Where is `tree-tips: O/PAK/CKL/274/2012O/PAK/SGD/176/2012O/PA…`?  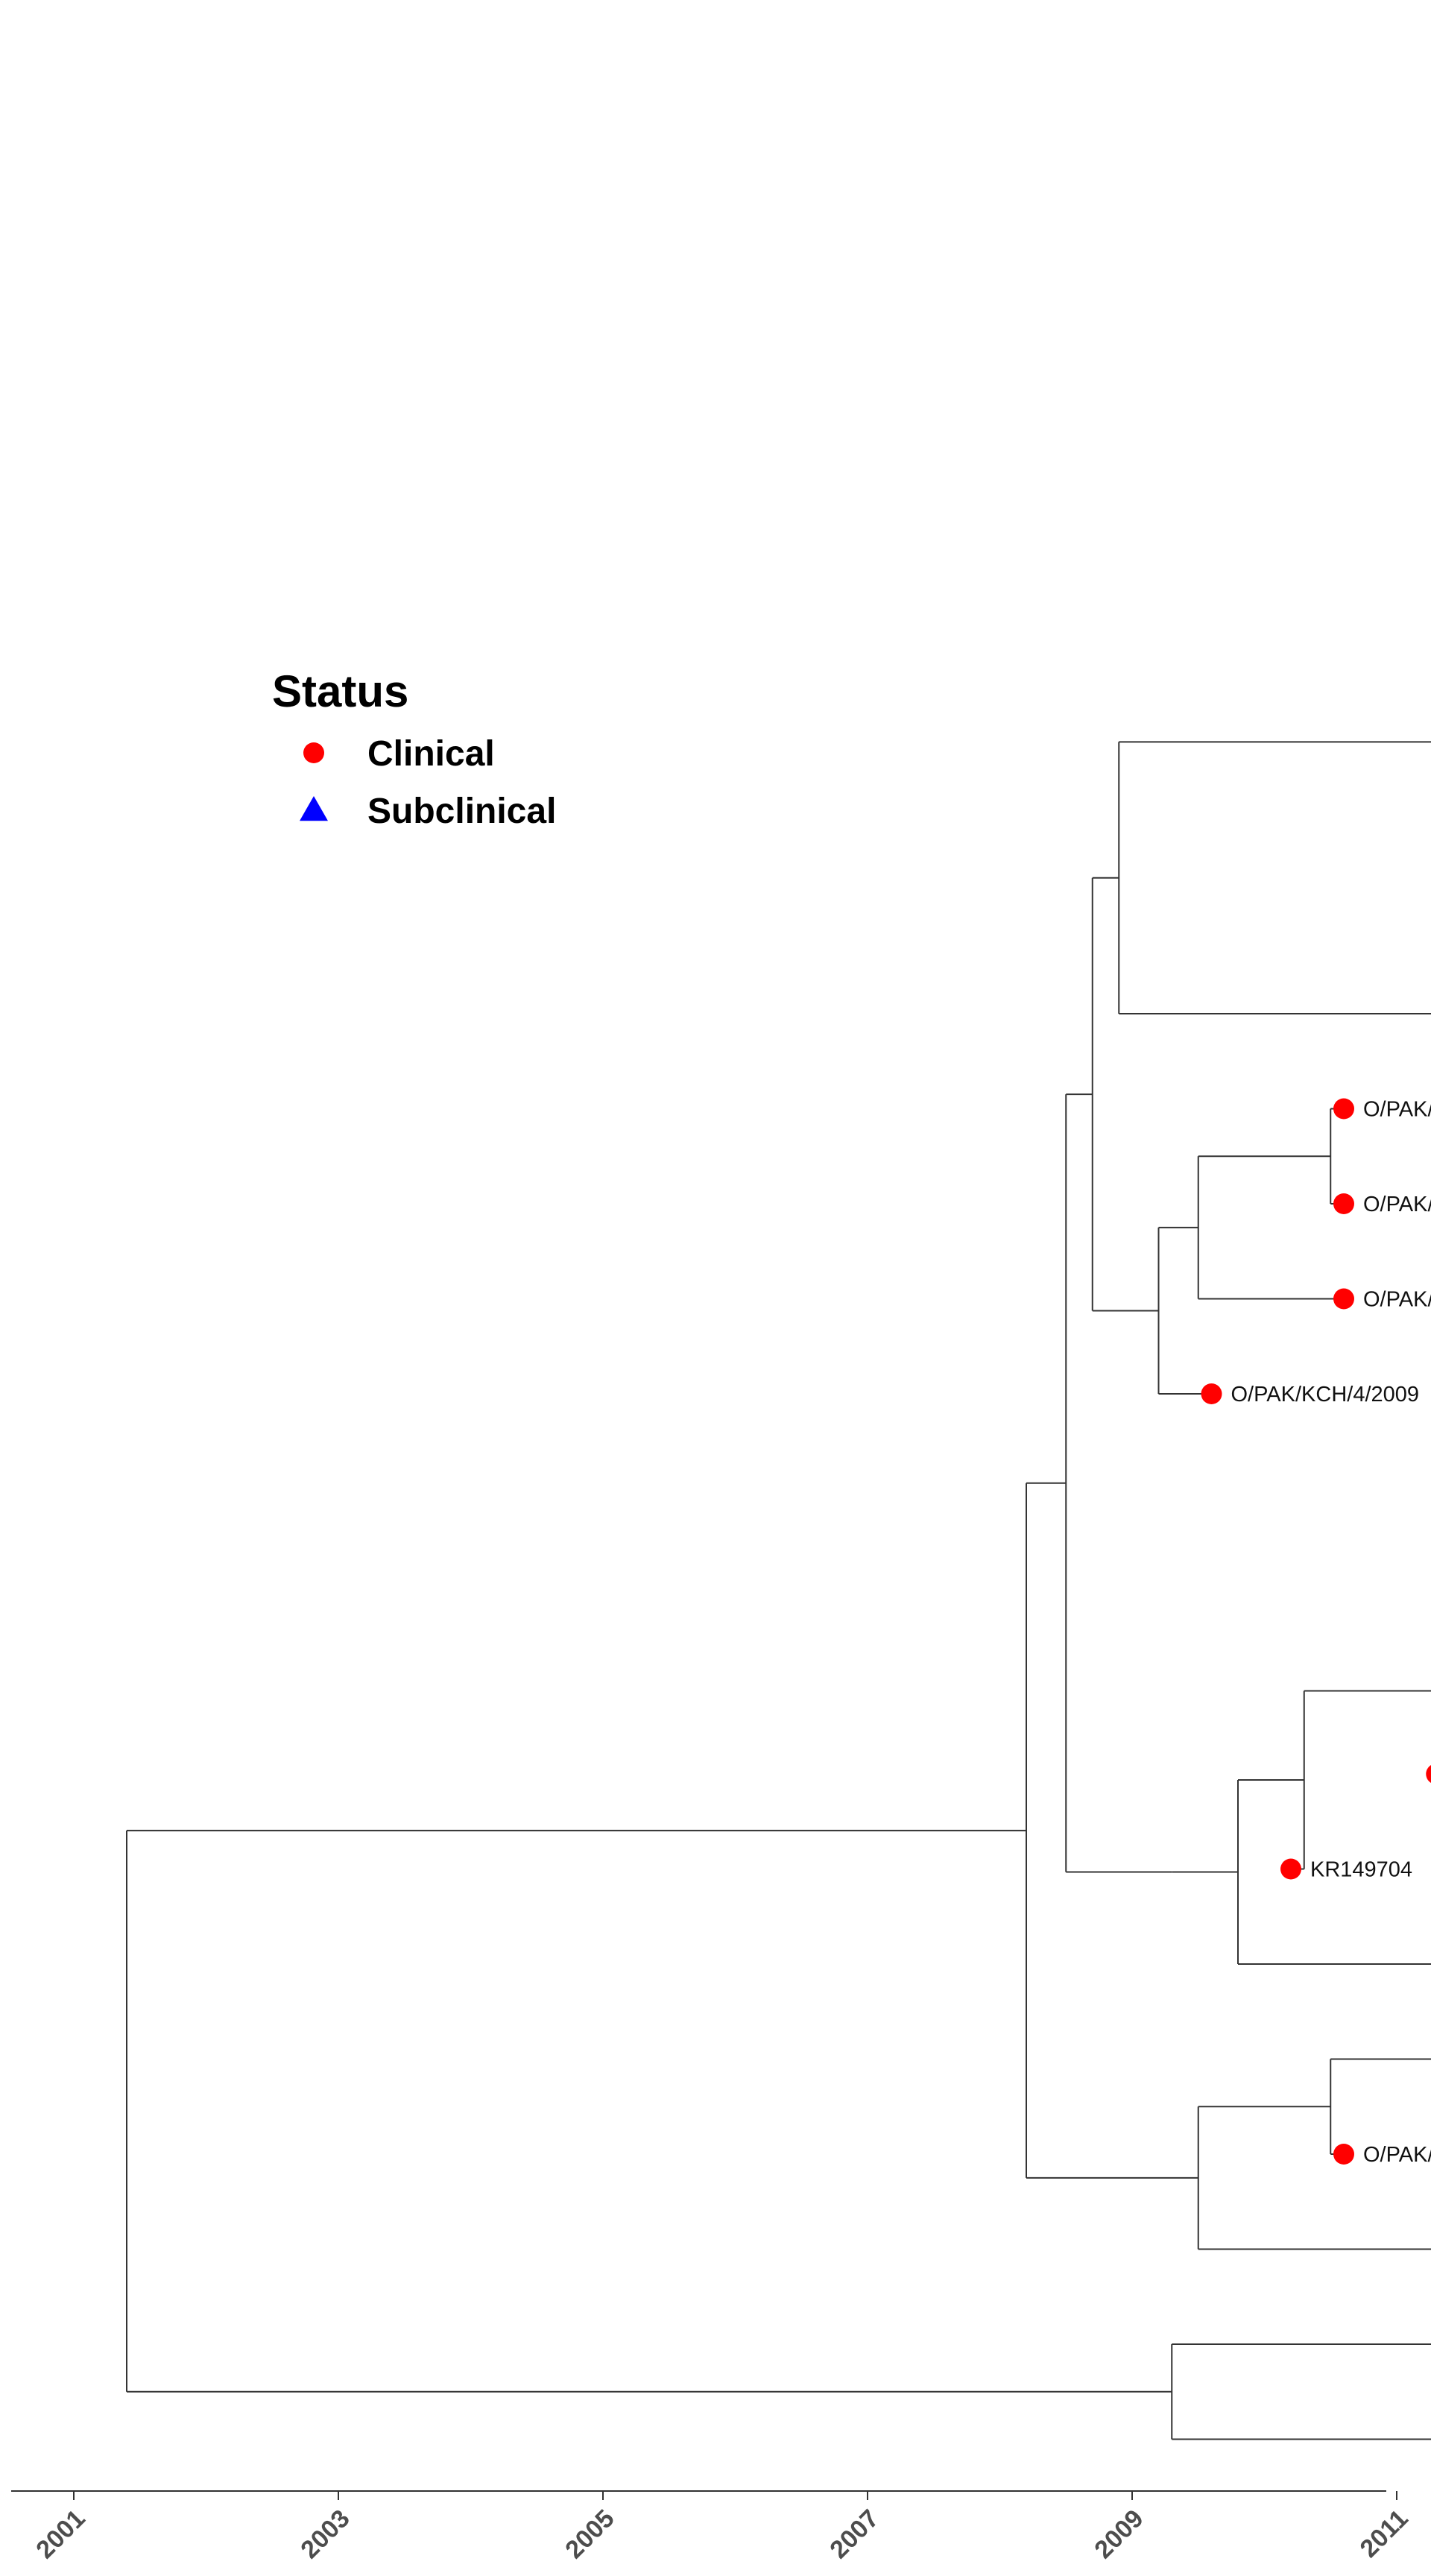
tree-tips: O/PAK/CKL/274/2012O/PAK/SGD/176/2012O/PA… is located at coordinates (1316, 1632).